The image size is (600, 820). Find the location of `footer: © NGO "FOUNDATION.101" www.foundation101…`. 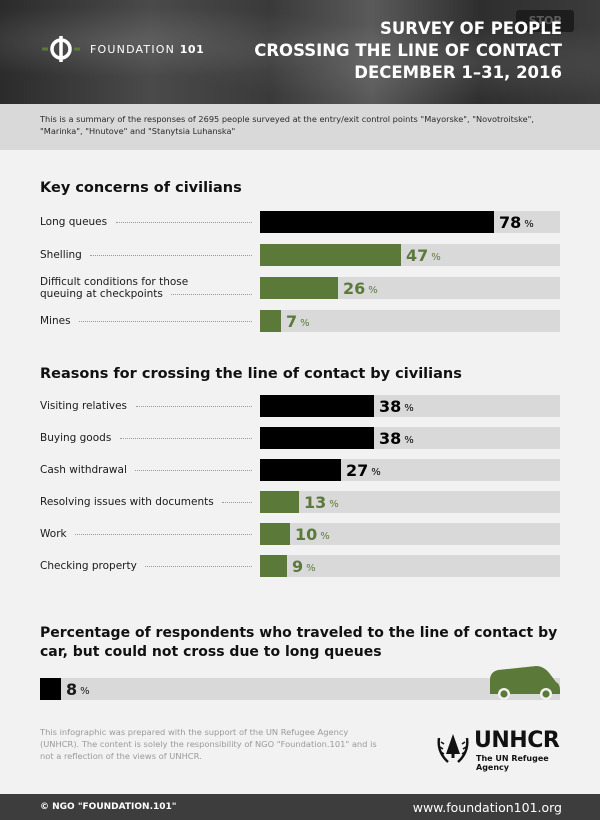

footer: © NGO "FOUNDATION.101" www.foundation101… is located at coordinates (300, 807).